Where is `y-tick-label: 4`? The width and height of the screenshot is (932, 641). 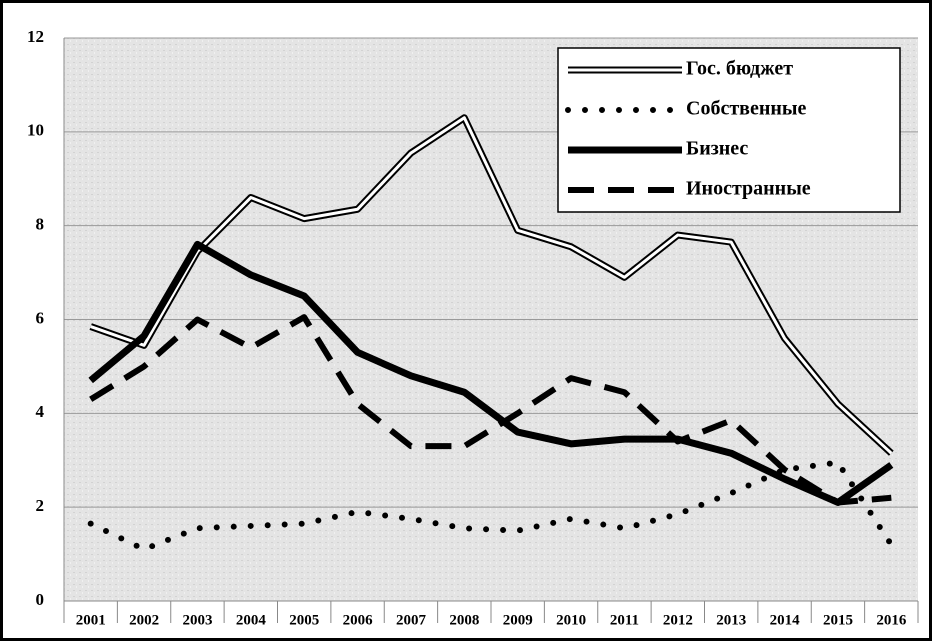
y-tick-label: 4 is located at coordinates (40, 411).